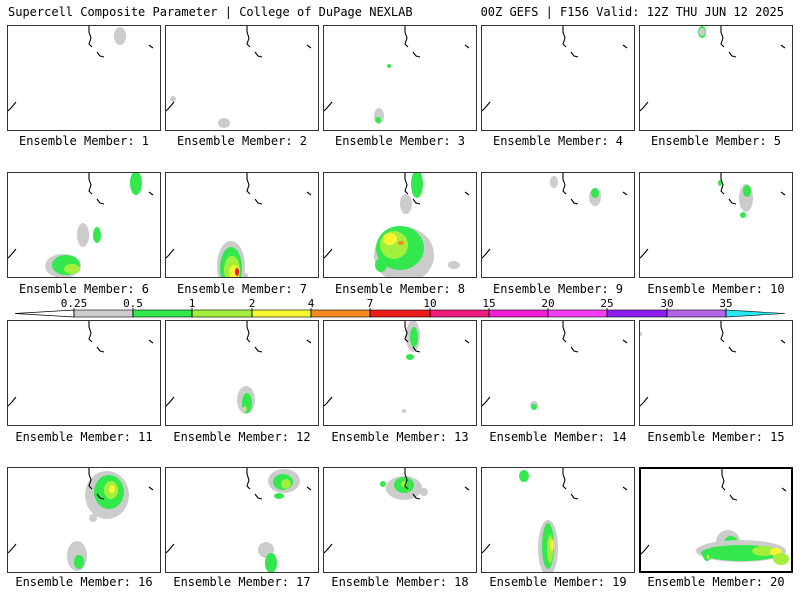 The width and height of the screenshot is (800, 600). Describe the element at coordinates (242, 437) in the screenshot. I see `member-caption: Ensemble Member: 12` at that location.